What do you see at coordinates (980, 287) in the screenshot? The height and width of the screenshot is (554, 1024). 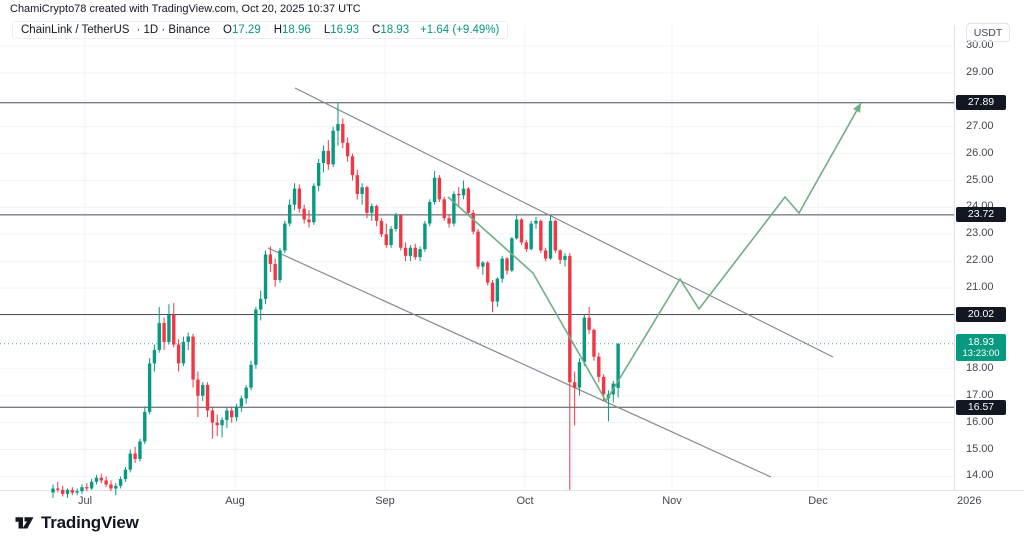 I see `price-tick-label: 21.00` at bounding box center [980, 287].